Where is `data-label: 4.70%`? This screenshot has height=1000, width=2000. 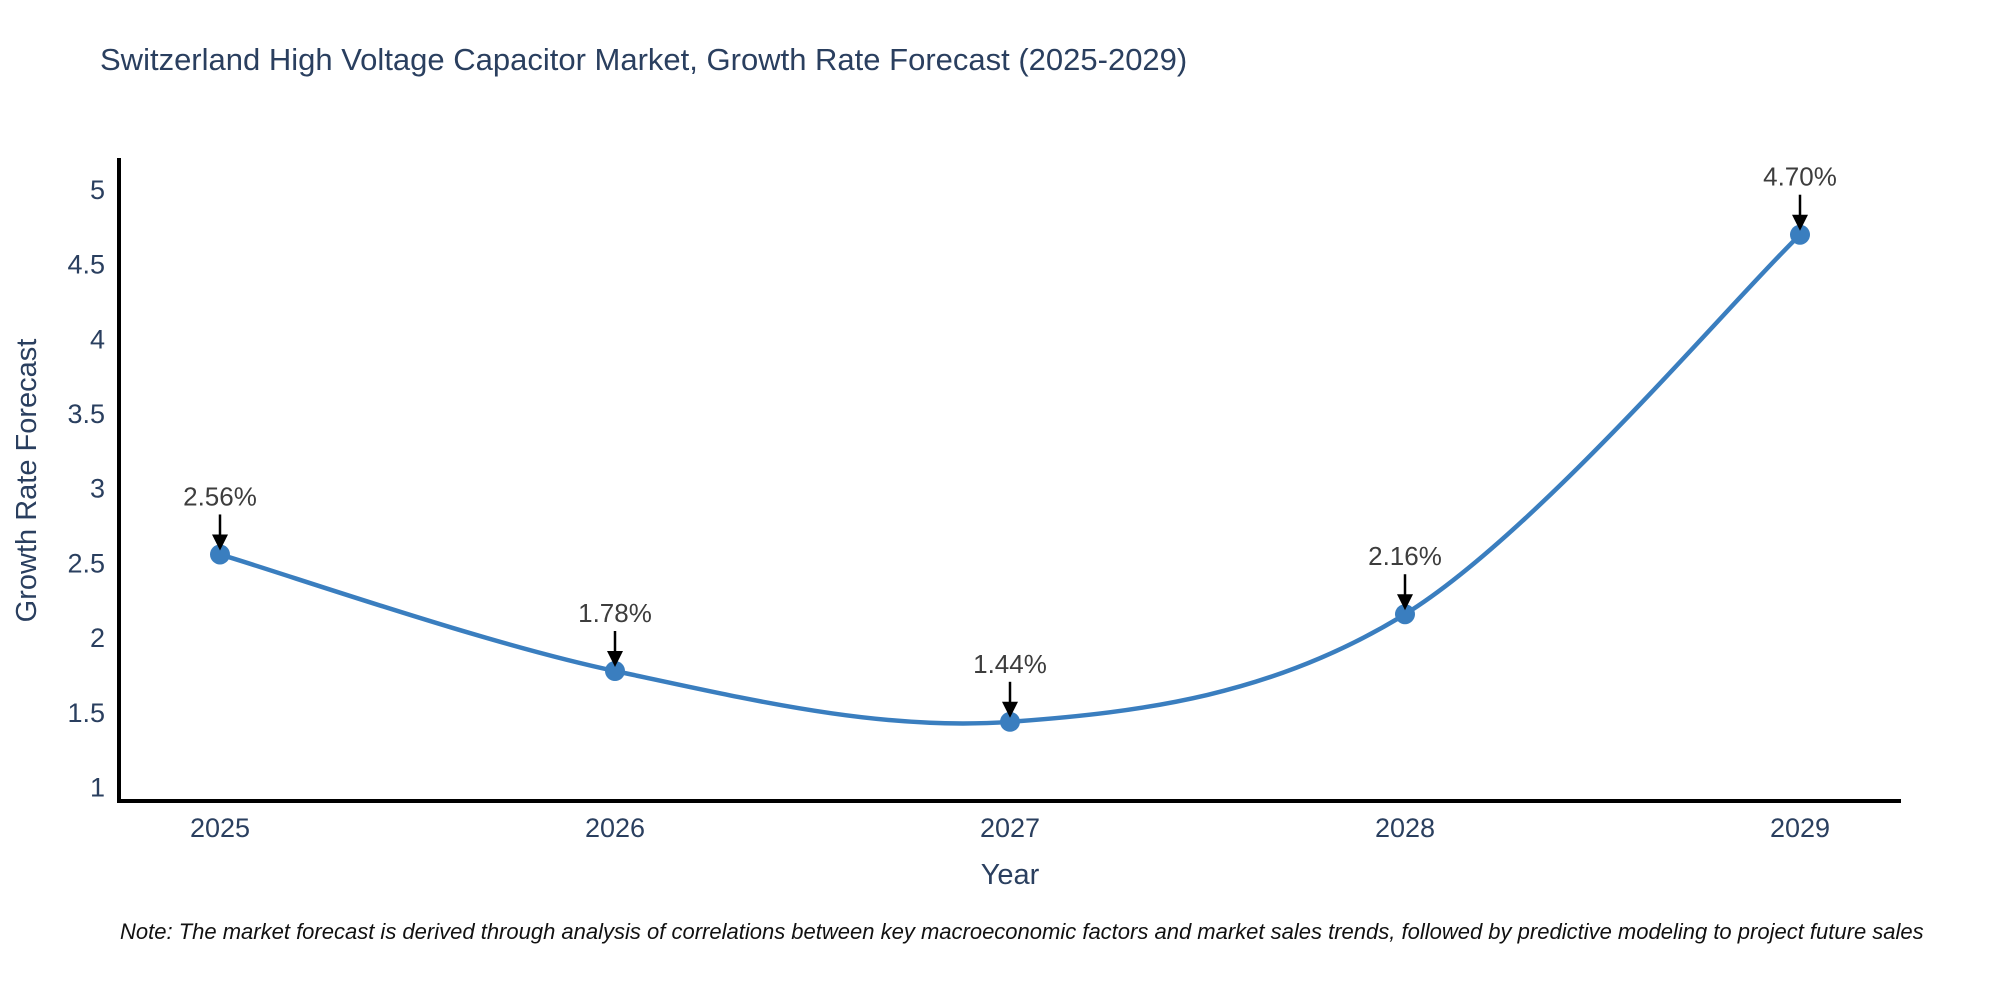 data-label: 4.70% is located at coordinates (1800, 177).